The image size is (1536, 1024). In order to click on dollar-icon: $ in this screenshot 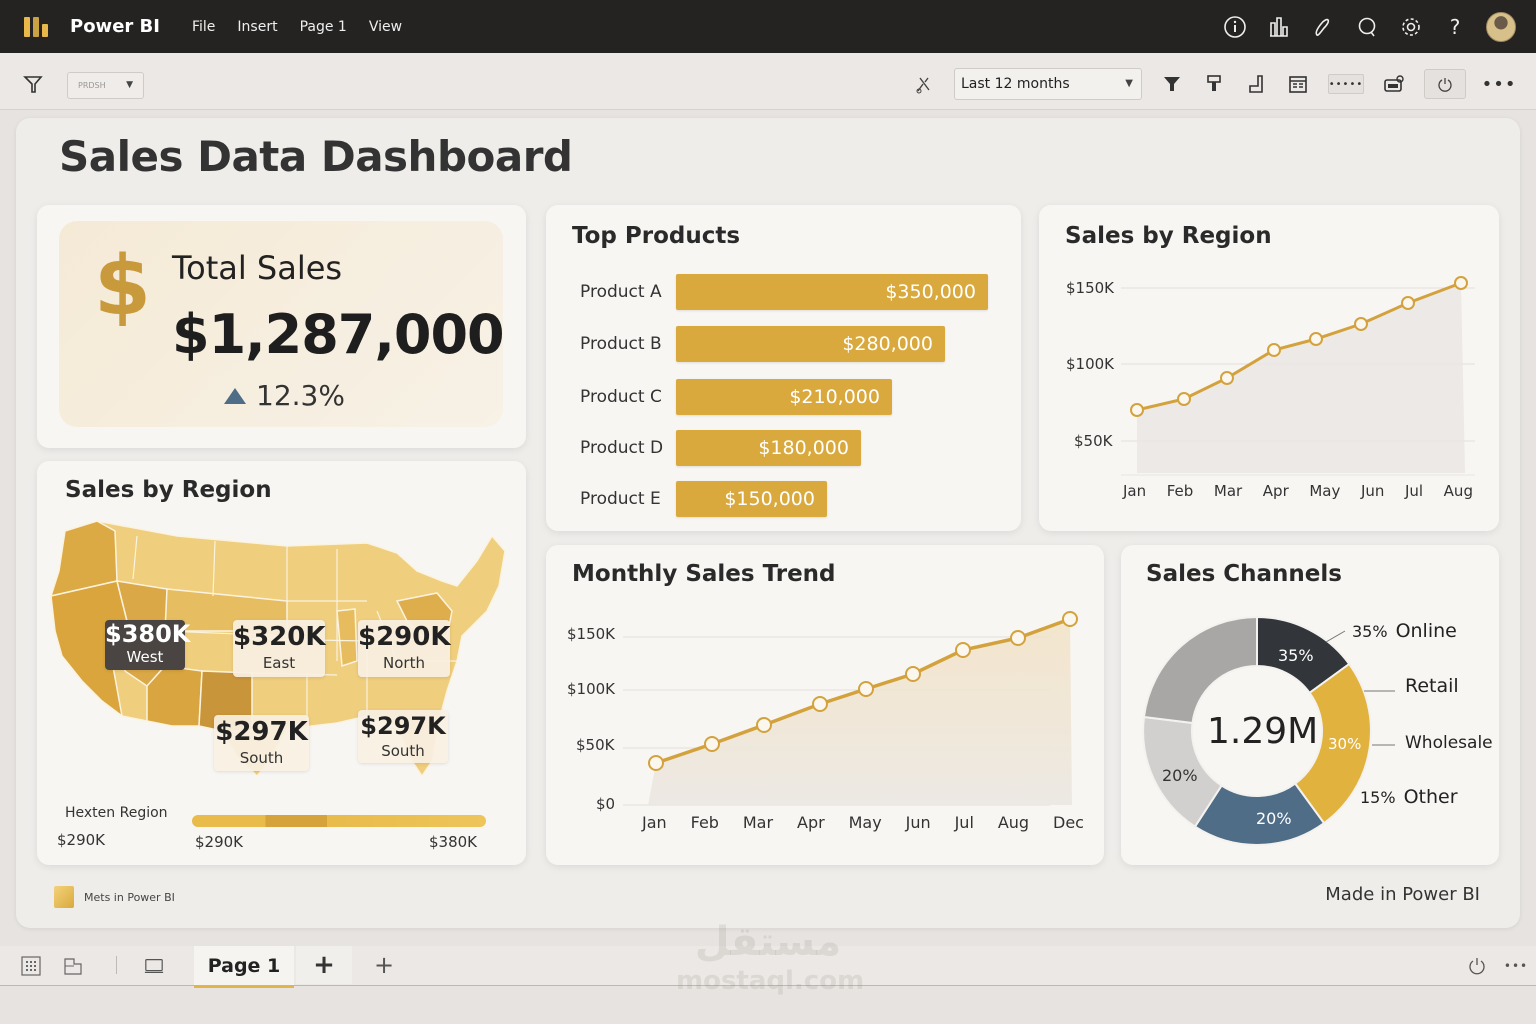, I will do `click(123, 286)`.